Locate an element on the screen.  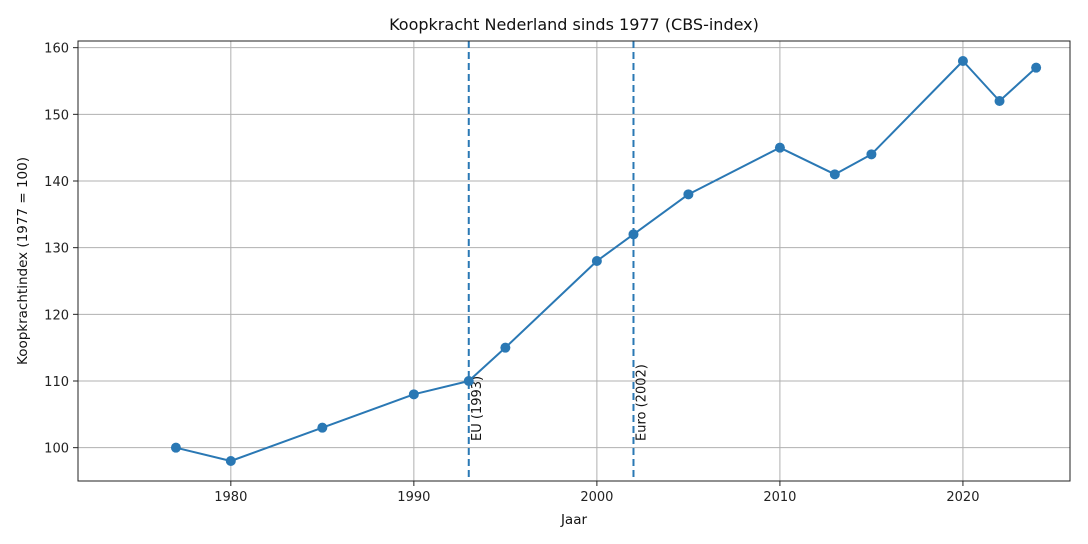
y-axis-ticks: 100 110 120 130 140 150 160 is located at coordinates (61, 249).